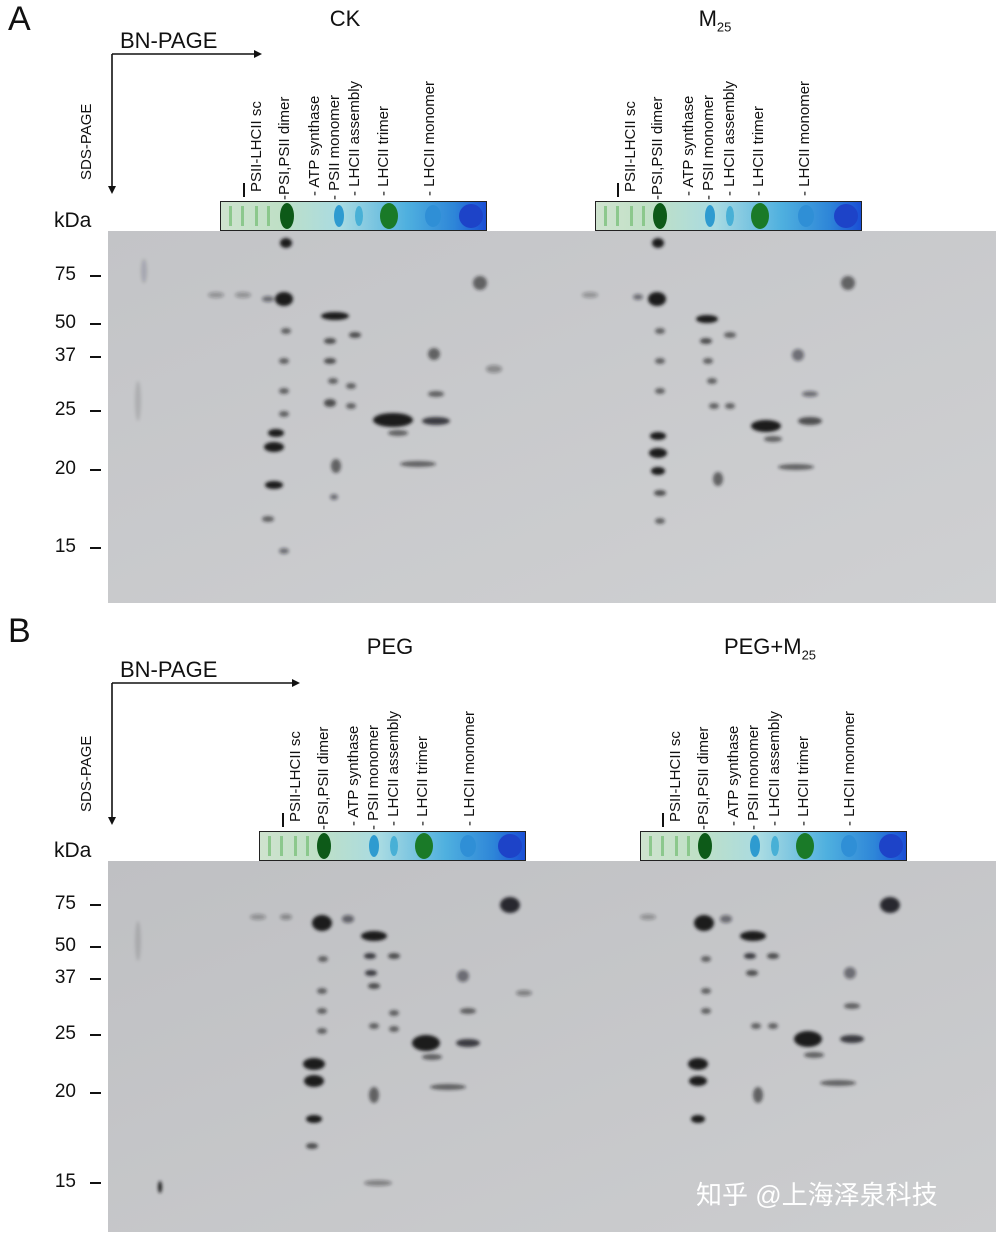  What do you see at coordinates (19, 19) in the screenshot?
I see `panel-letter: A` at bounding box center [19, 19].